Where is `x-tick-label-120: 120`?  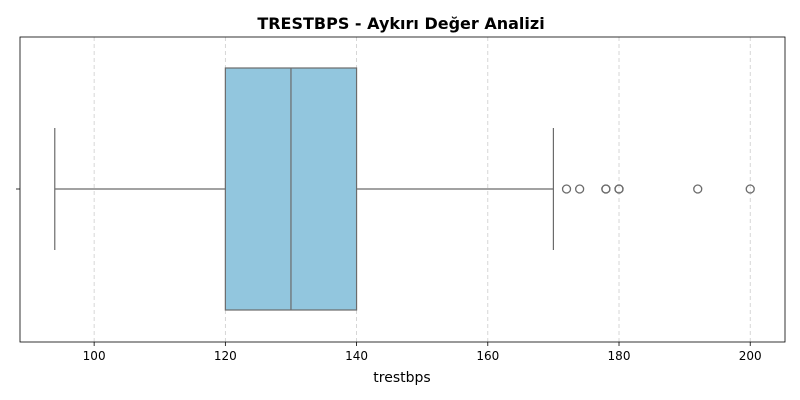 x-tick-label-120: 120 is located at coordinates (225, 356).